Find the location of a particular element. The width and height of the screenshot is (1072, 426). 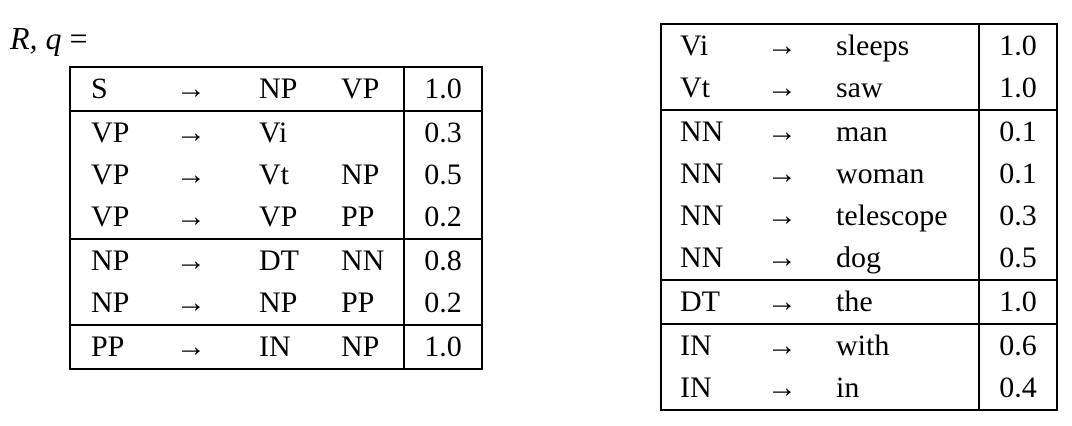

rule-rhs-word: man is located at coordinates (905, 131).